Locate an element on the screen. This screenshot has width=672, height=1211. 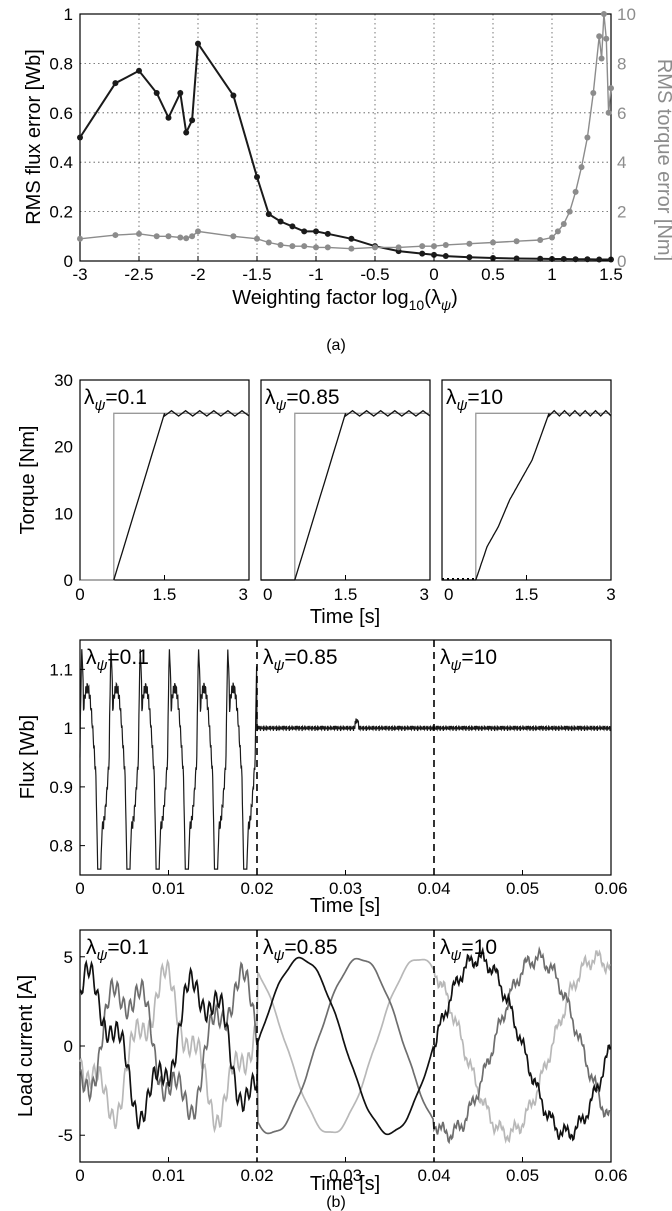
torque-response-line is located at coordinates (181, 495).